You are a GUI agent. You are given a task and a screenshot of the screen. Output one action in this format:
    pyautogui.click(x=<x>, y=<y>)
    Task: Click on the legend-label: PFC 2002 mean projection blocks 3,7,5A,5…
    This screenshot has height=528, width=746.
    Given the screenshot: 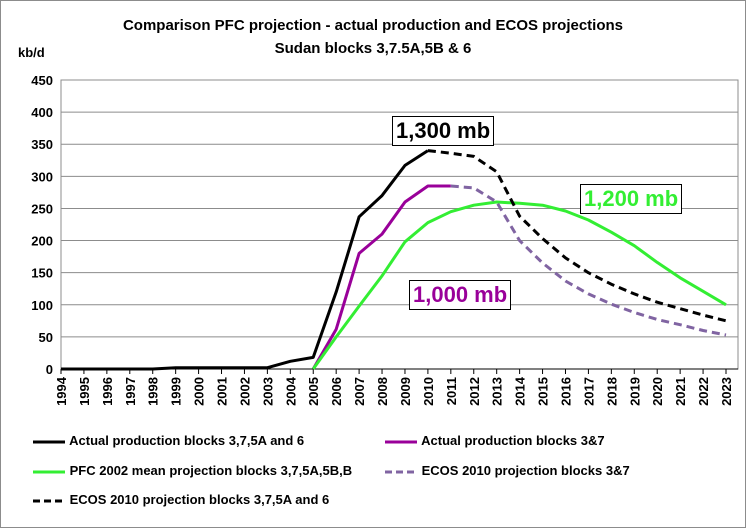 What is the action you would take?
    pyautogui.click(x=211, y=470)
    